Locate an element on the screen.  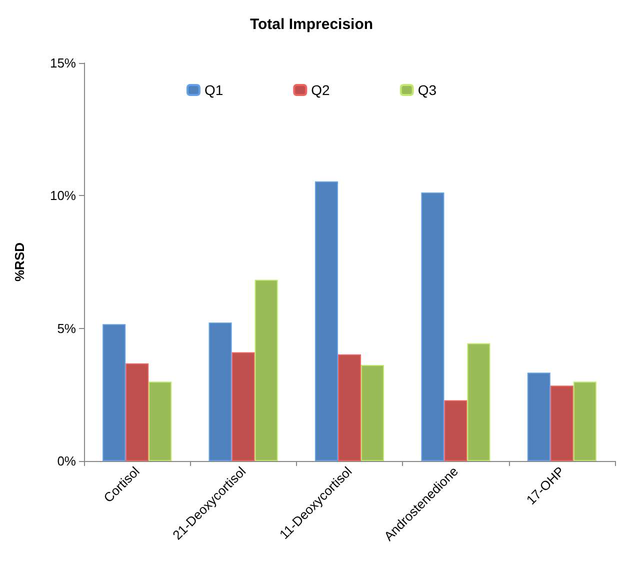
y-tick-label: 10% is located at coordinates (63, 196).